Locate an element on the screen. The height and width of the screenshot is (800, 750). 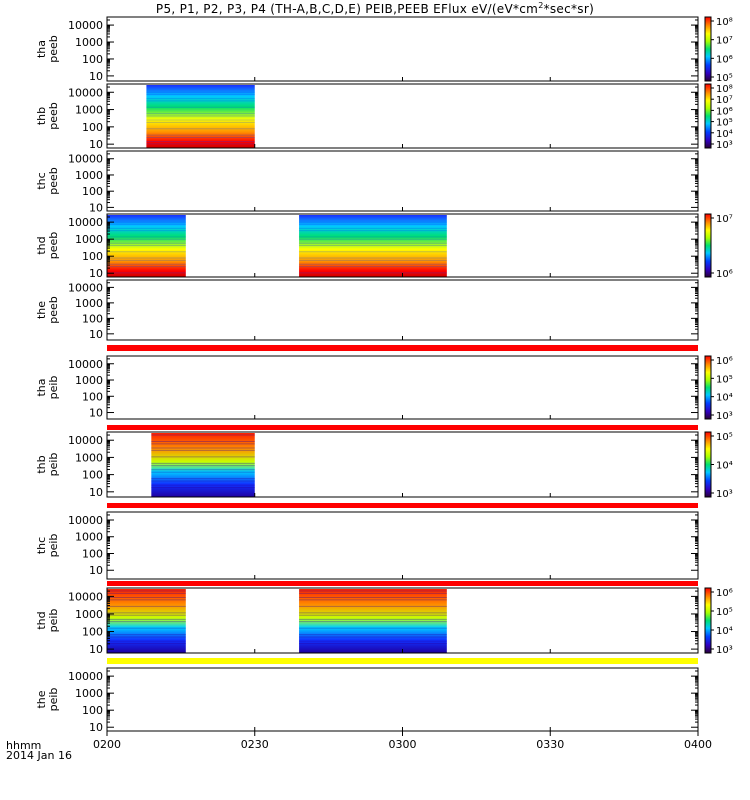
time-axis-label: hhmm is located at coordinates (24, 745).